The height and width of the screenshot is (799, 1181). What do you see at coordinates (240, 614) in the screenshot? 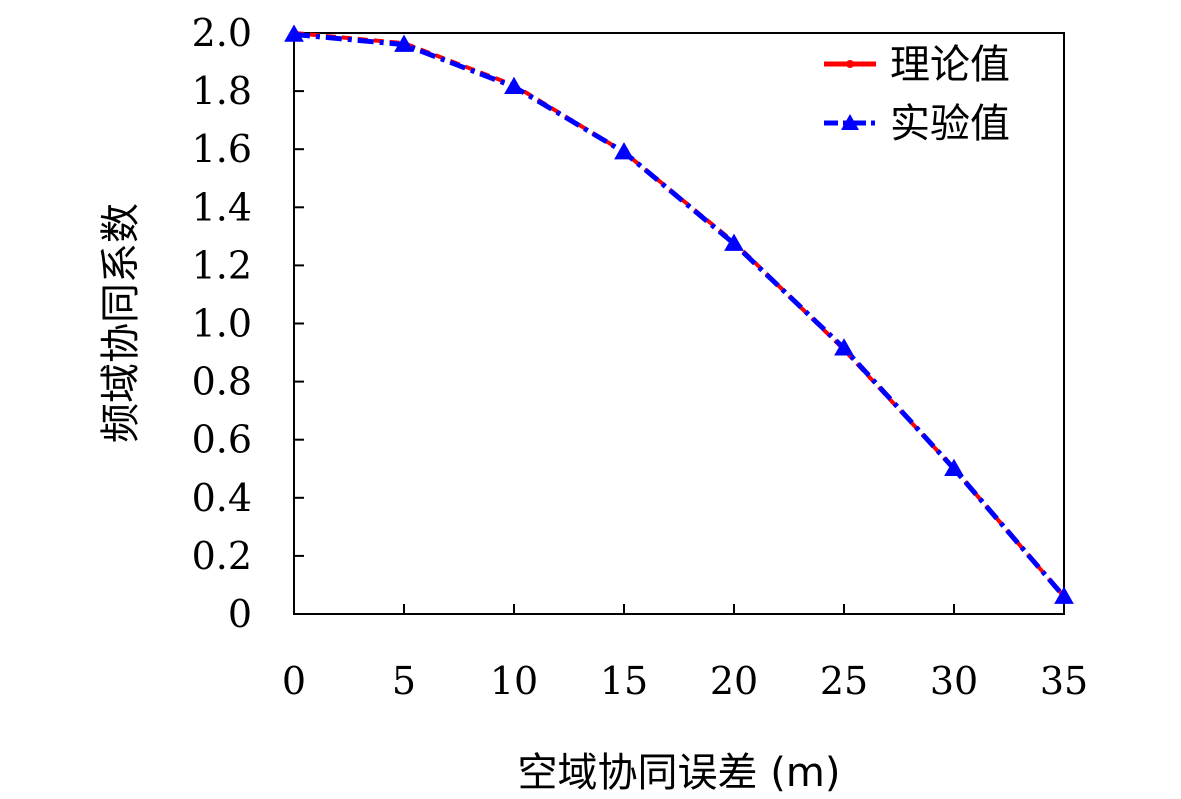
I see `y-tick-label: 0` at bounding box center [240, 614].